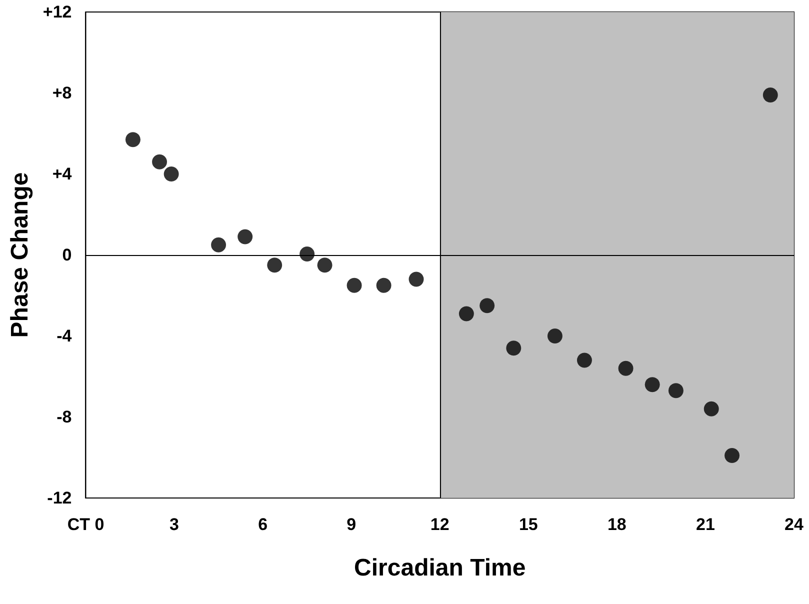 The width and height of the screenshot is (809, 604). What do you see at coordinates (64, 336) in the screenshot?
I see `y-tick-label: -4` at bounding box center [64, 336].